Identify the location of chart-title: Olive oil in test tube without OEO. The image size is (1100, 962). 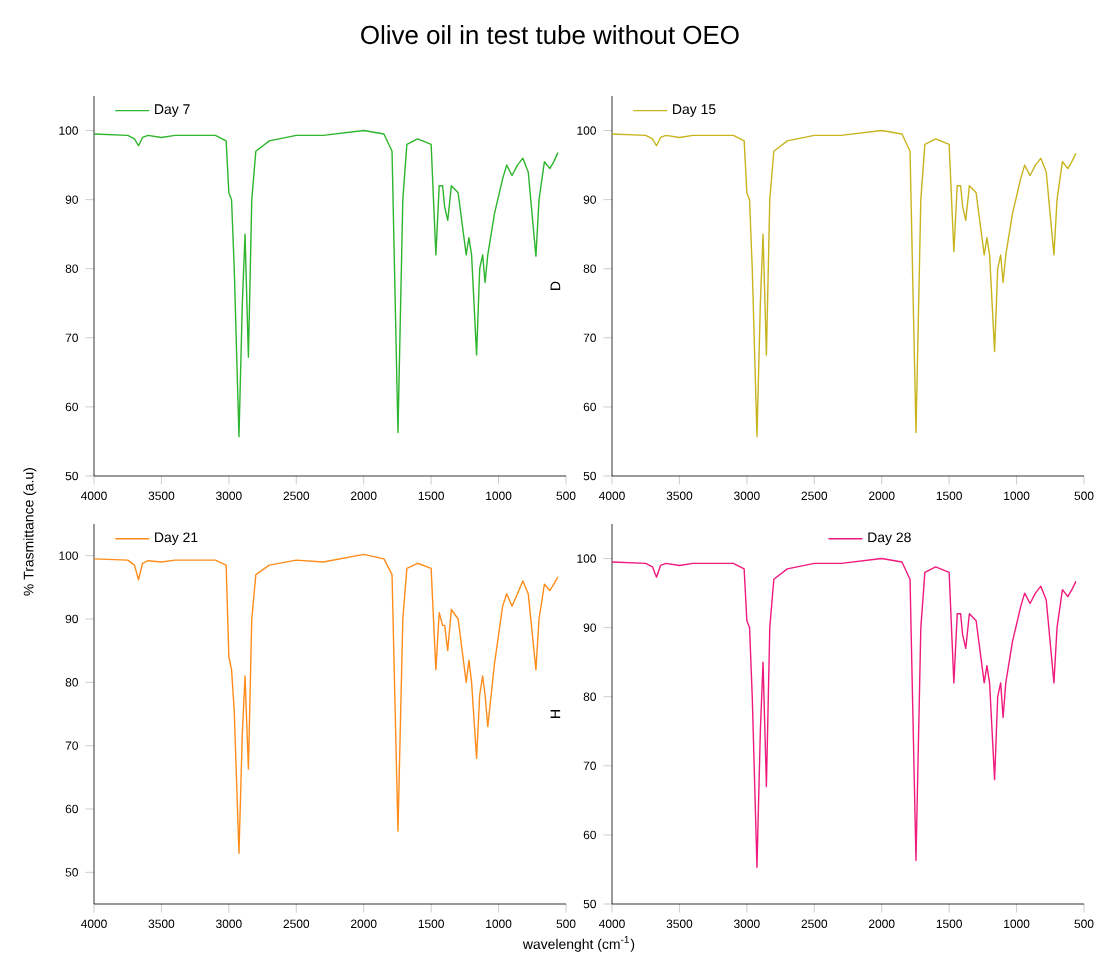
(550, 35).